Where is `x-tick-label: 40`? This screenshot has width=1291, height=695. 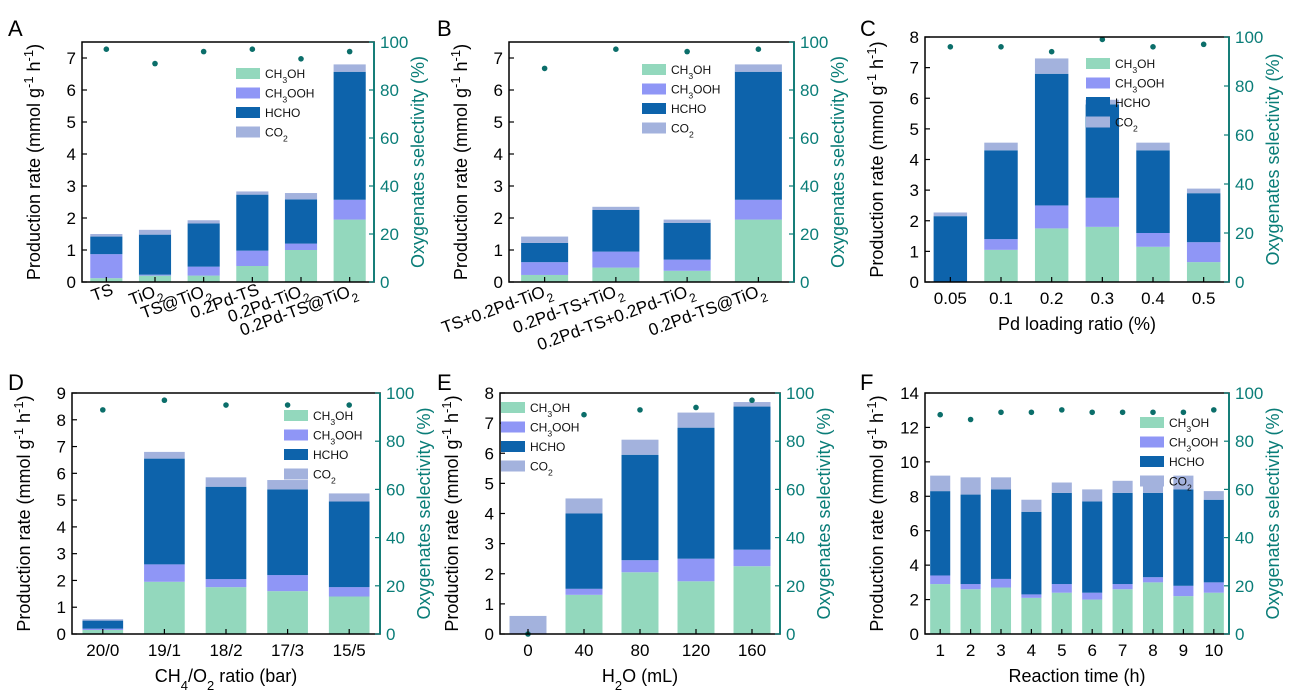
x-tick-label: 40 is located at coordinates (584, 650).